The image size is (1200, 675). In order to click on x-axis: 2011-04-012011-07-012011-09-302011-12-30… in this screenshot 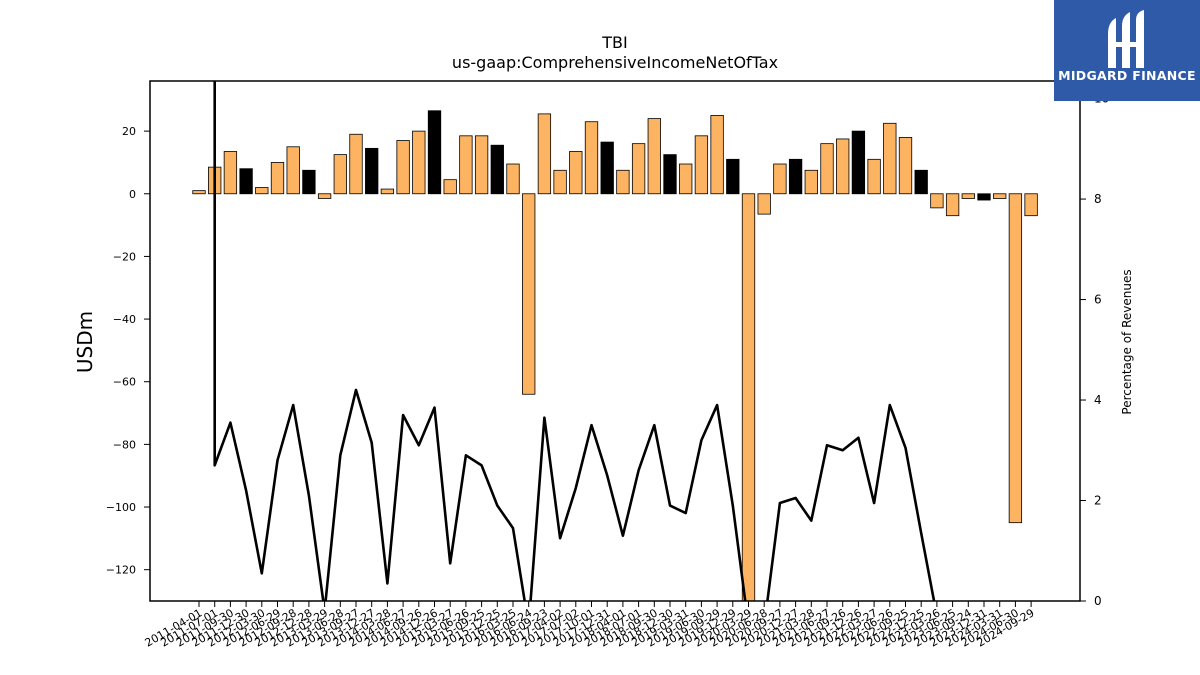, I will do `click(590, 625)`.